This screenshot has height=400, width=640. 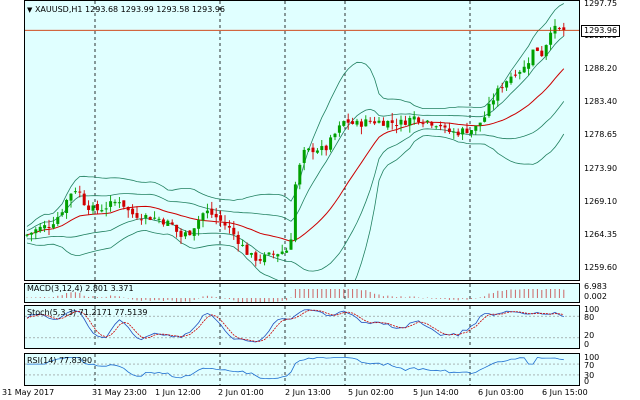 I want to click on price-tick: 1288.20, so click(x=601, y=68).